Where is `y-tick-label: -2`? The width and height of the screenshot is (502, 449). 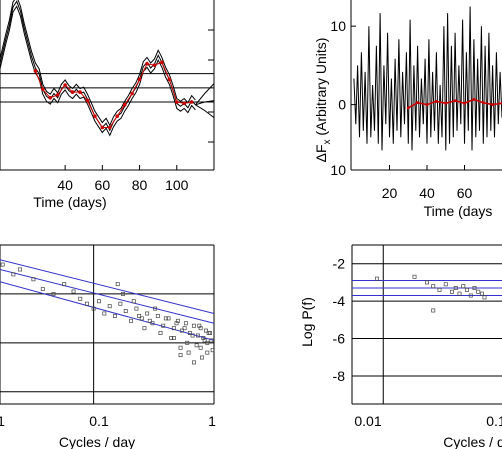
y-tick-label: -2 is located at coordinates (339, 264).